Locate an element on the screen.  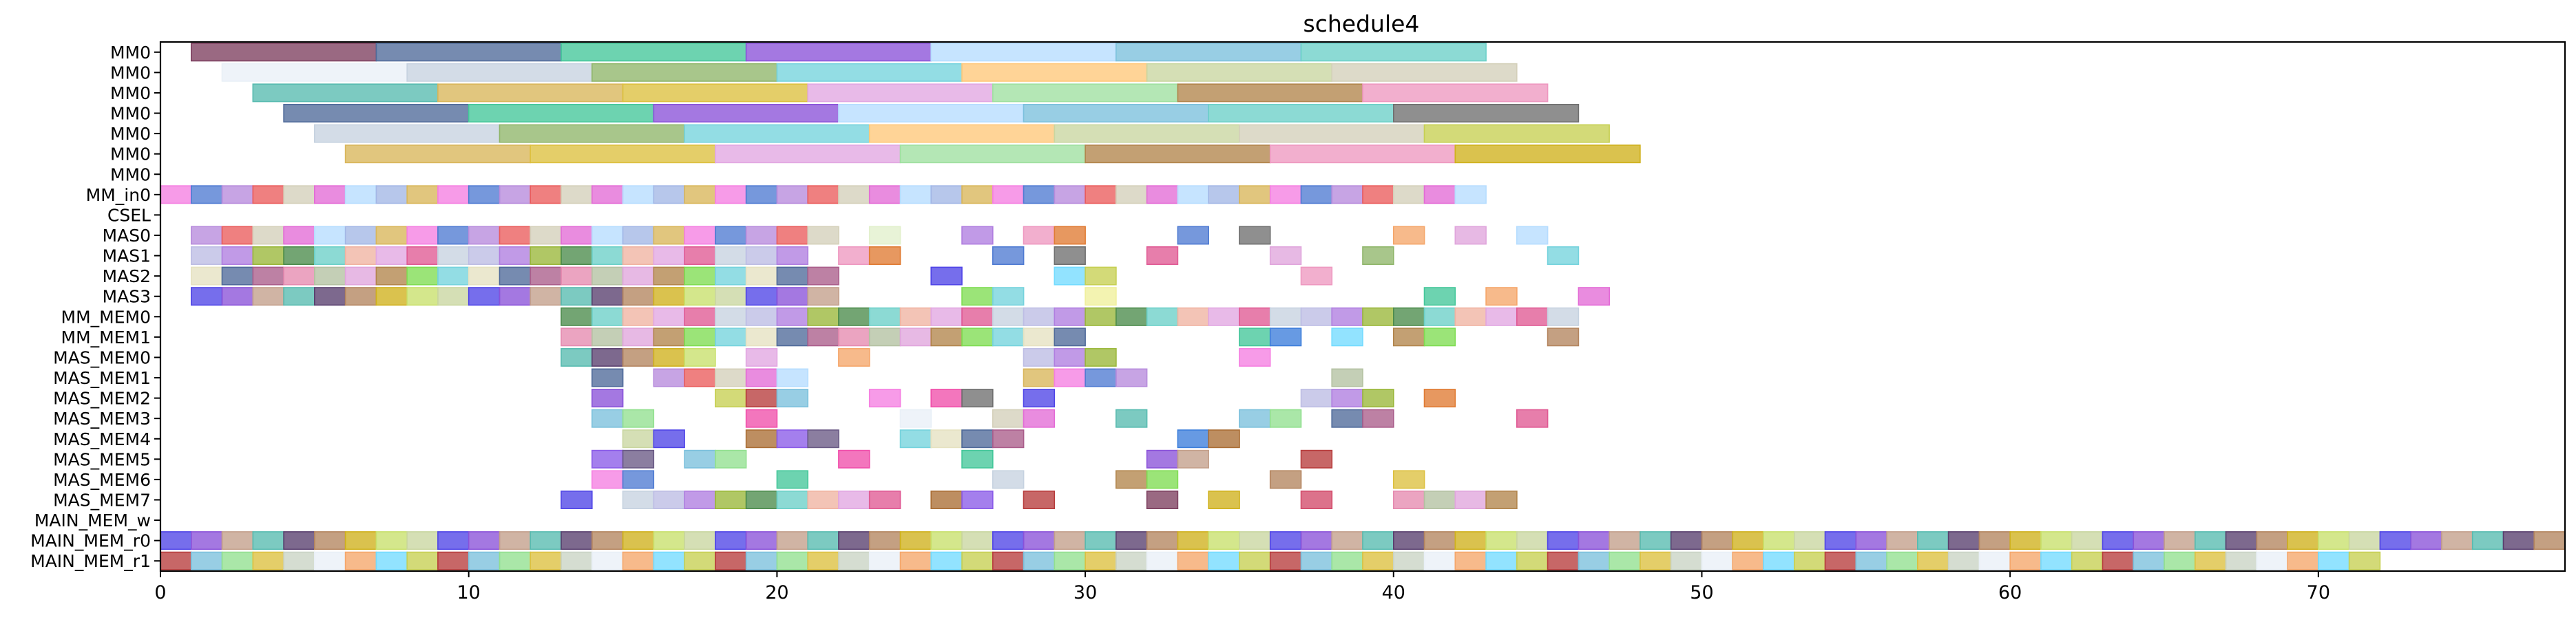
y-tick-label: MAS3 is located at coordinates (127, 297).